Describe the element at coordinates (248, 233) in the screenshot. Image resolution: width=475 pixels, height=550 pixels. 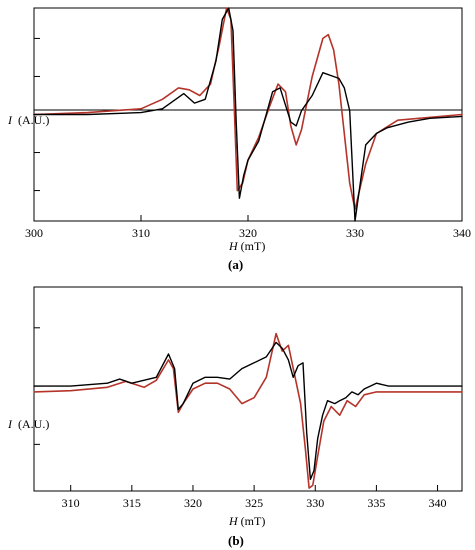
I see `x-tick-label-a-2: 320` at that location.